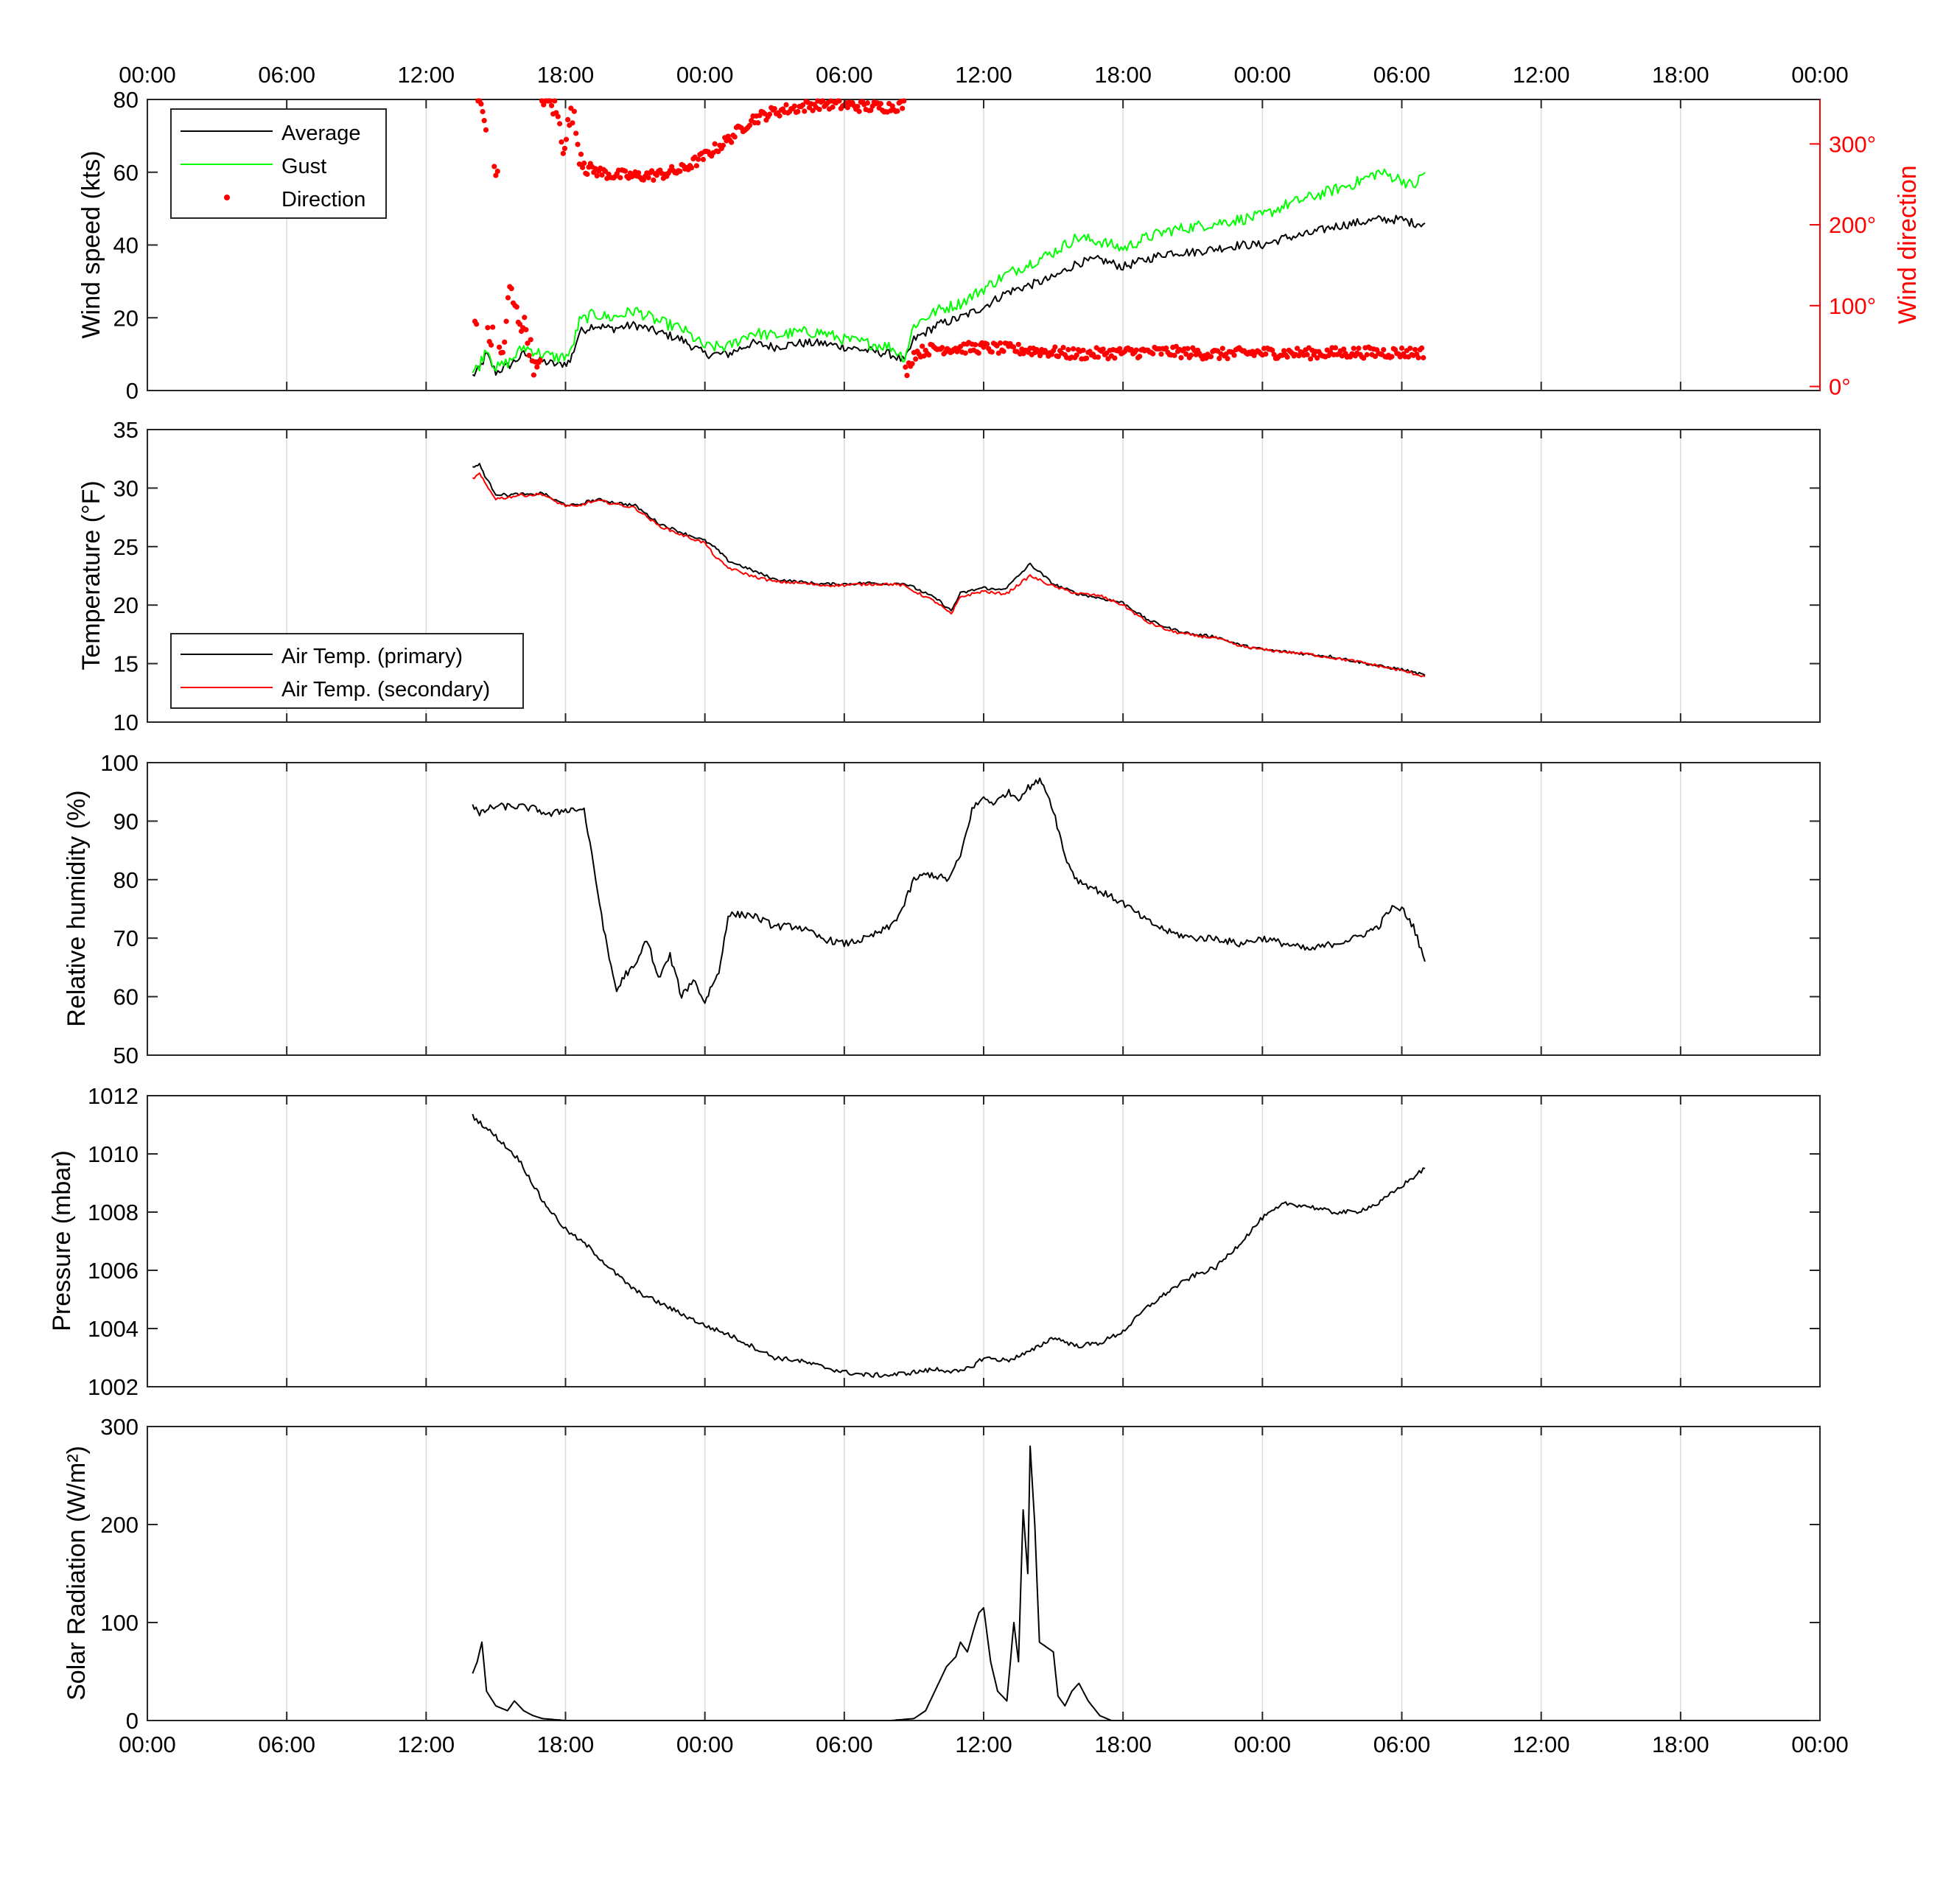 This screenshot has height=1904, width=1957. Describe the element at coordinates (126, 821) in the screenshot. I see `y-tick-label: 90` at that location.